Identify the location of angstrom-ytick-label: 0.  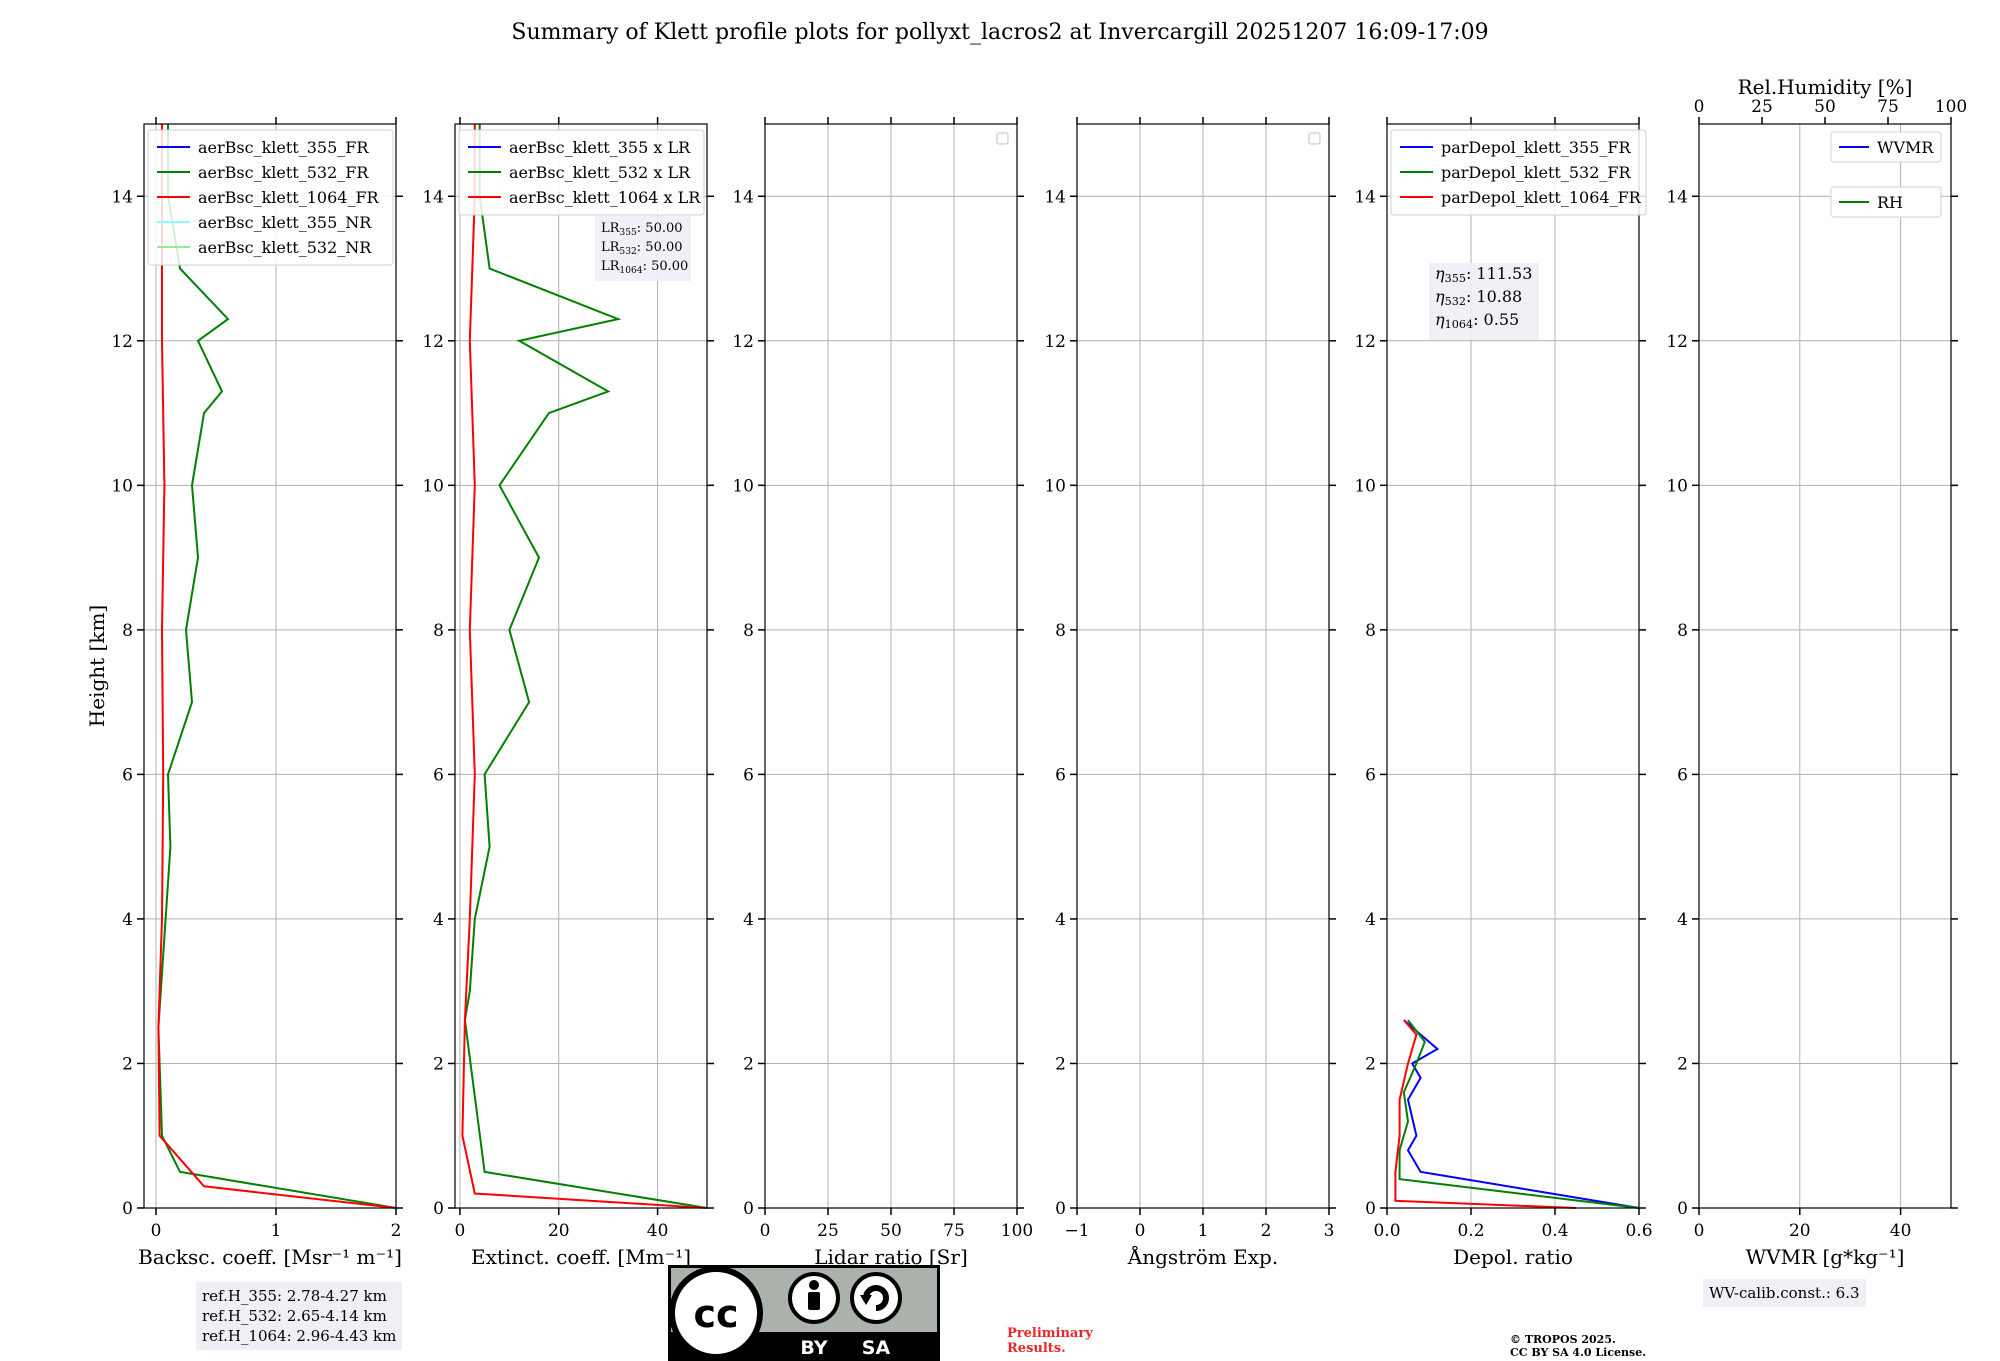
(1060, 1209).